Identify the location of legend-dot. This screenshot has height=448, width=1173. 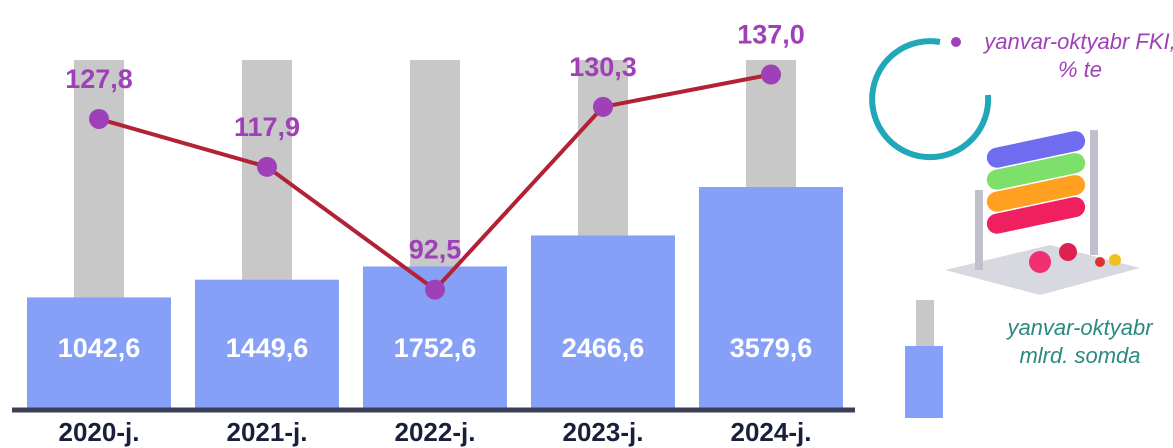
(956, 42).